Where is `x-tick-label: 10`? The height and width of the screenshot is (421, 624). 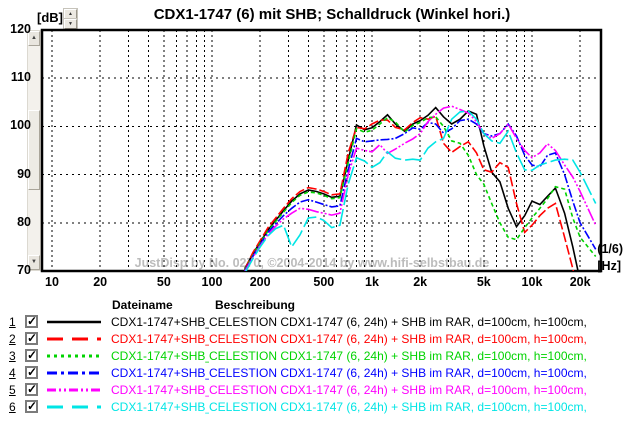 x-tick-label: 10 is located at coordinates (52, 282).